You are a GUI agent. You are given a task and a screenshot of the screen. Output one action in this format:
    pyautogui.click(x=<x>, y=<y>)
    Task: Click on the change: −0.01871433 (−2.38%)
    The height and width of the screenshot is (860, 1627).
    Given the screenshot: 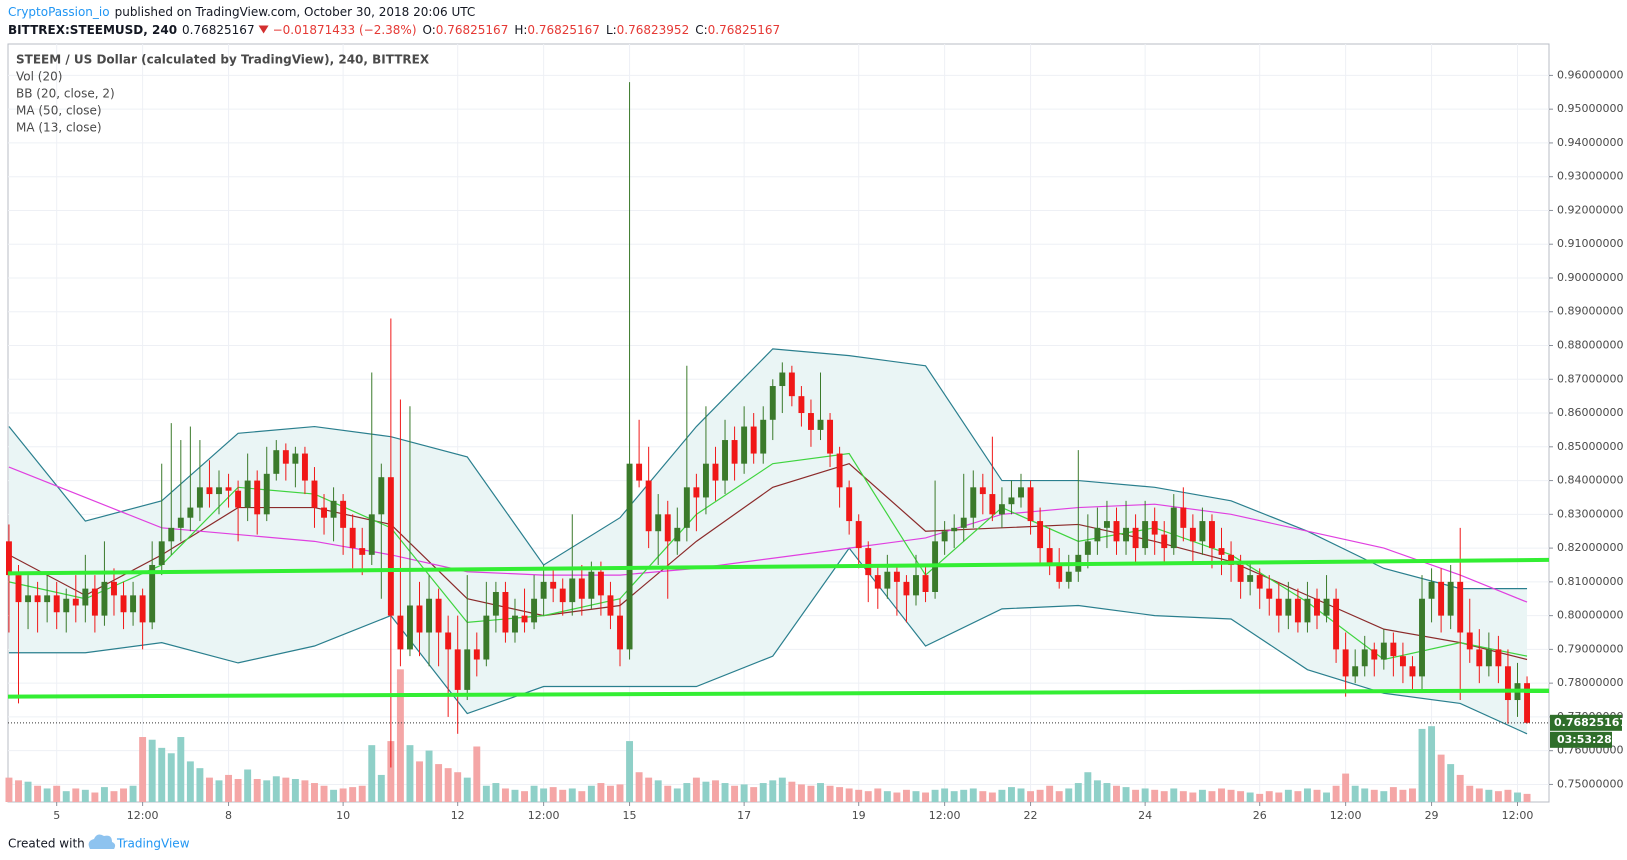 What is the action you would take?
    pyautogui.click(x=345, y=30)
    